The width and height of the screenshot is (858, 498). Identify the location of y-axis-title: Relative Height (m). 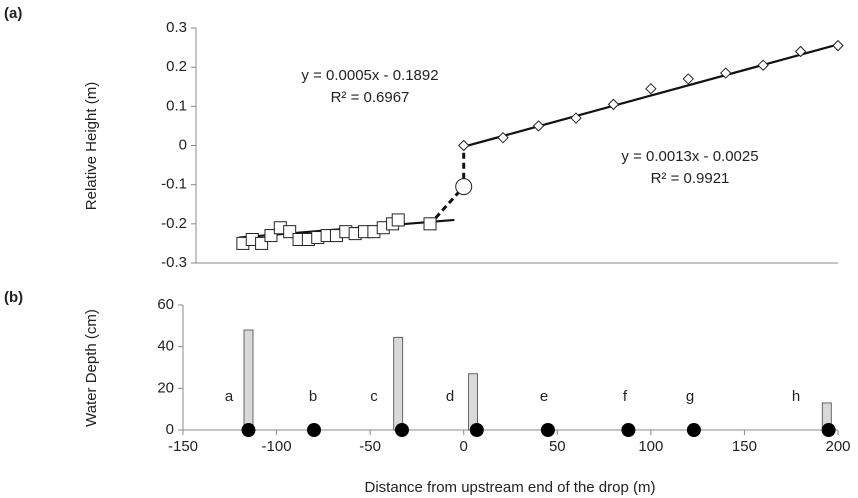
(91, 146).